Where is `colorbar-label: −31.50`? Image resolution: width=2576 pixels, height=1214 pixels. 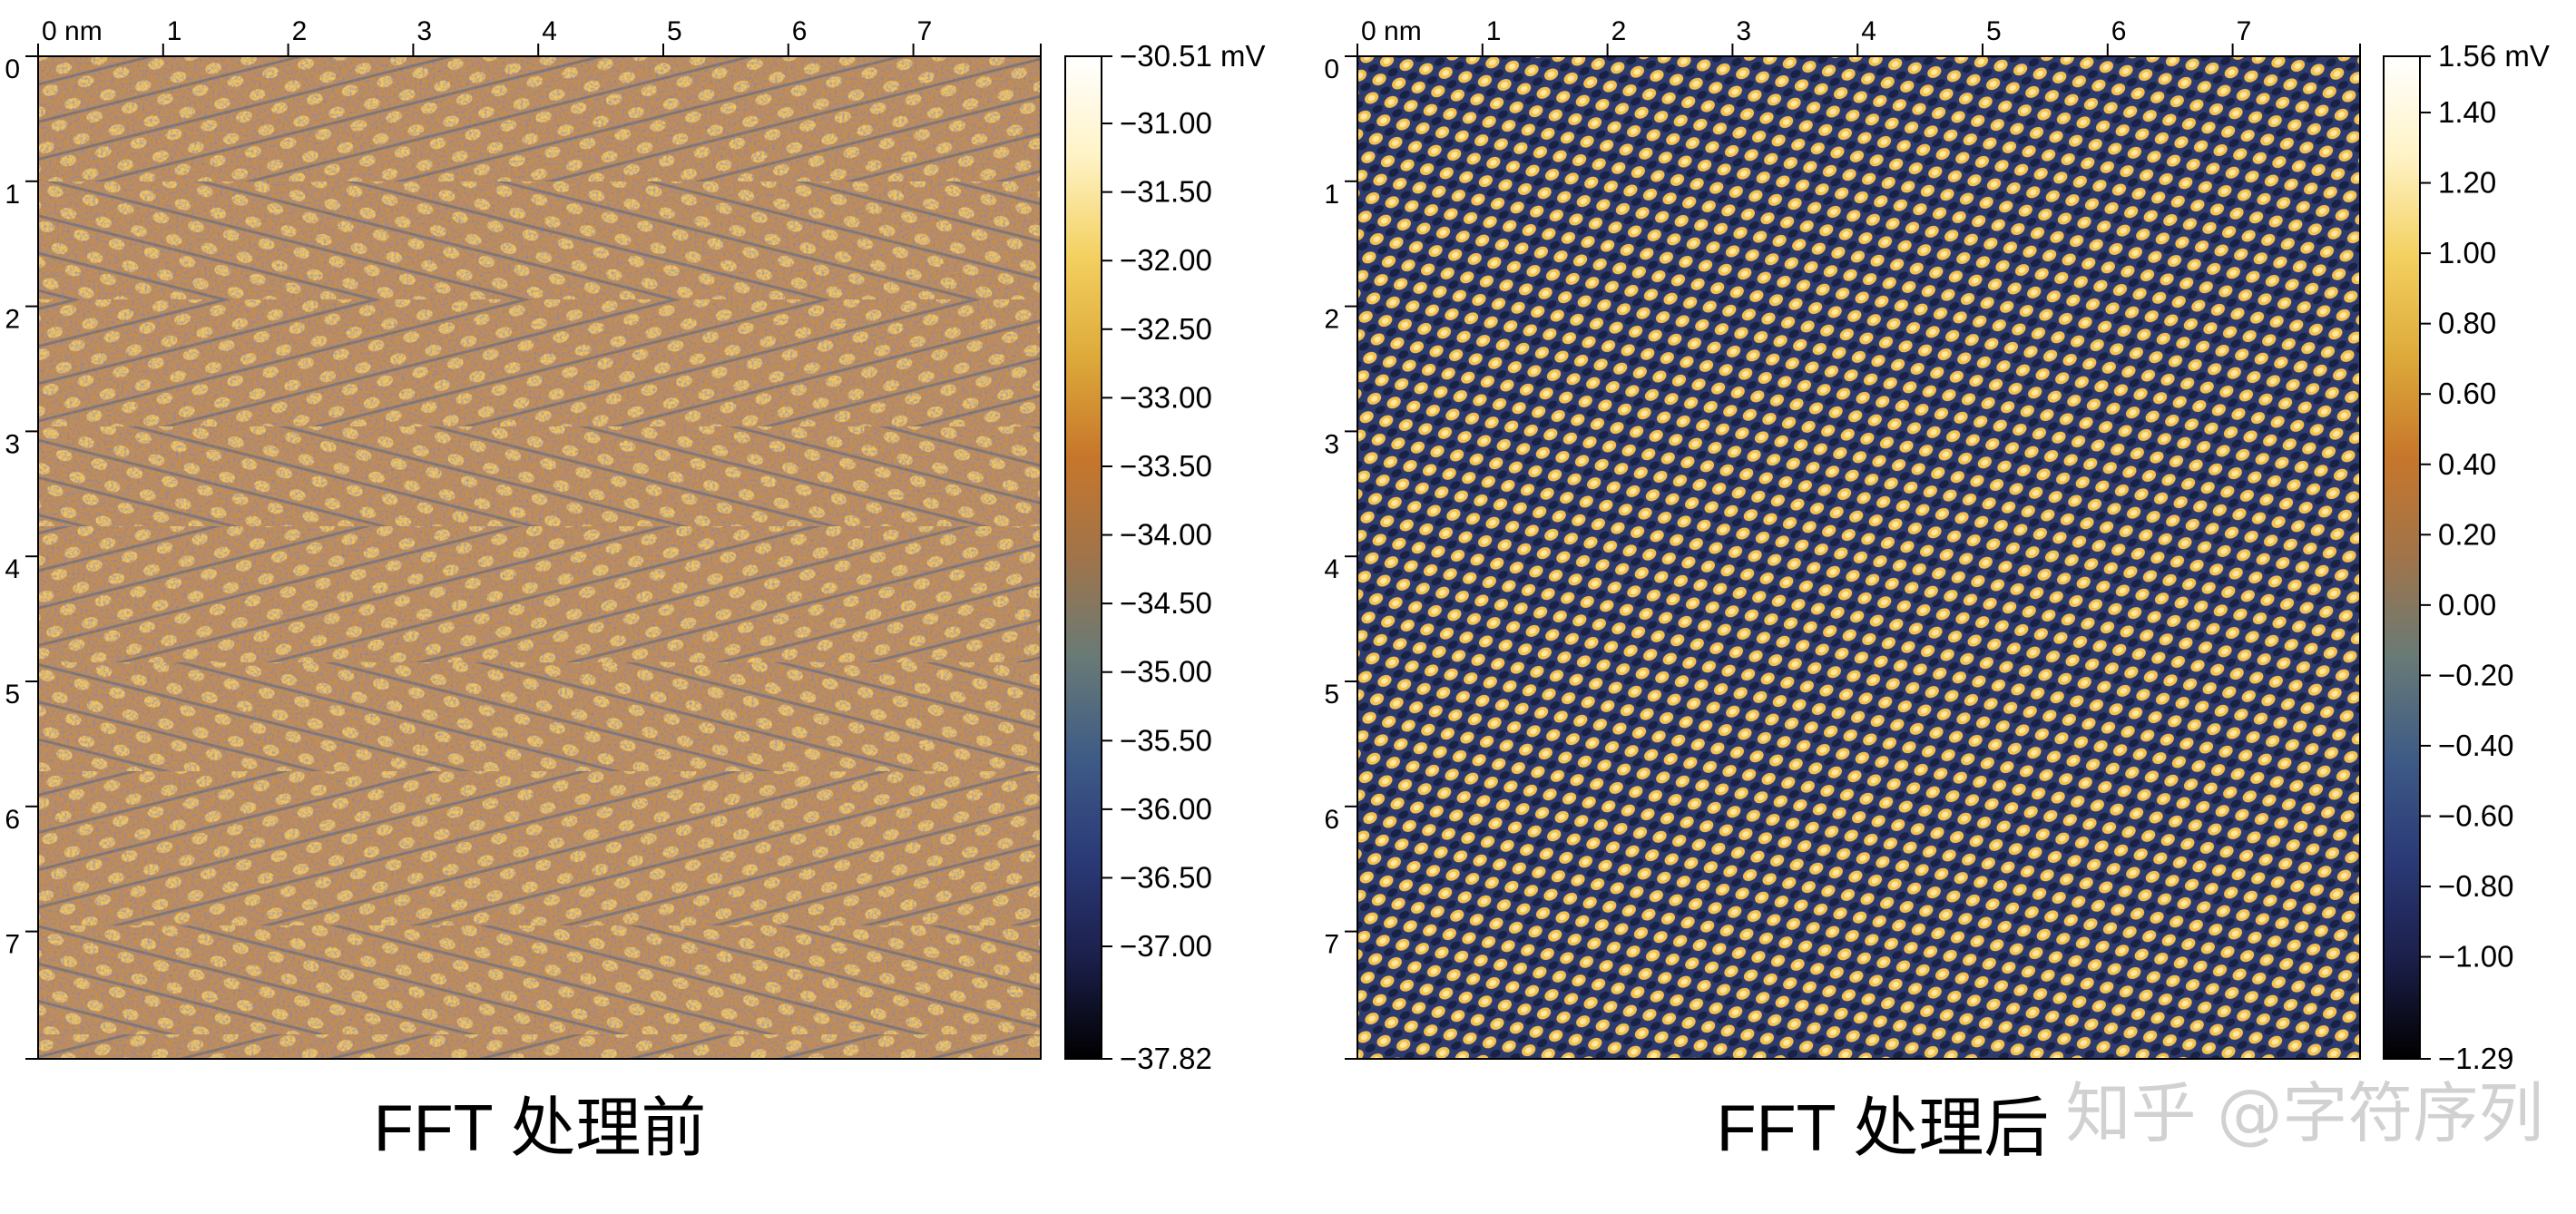 colorbar-label: −31.50 is located at coordinates (1166, 192).